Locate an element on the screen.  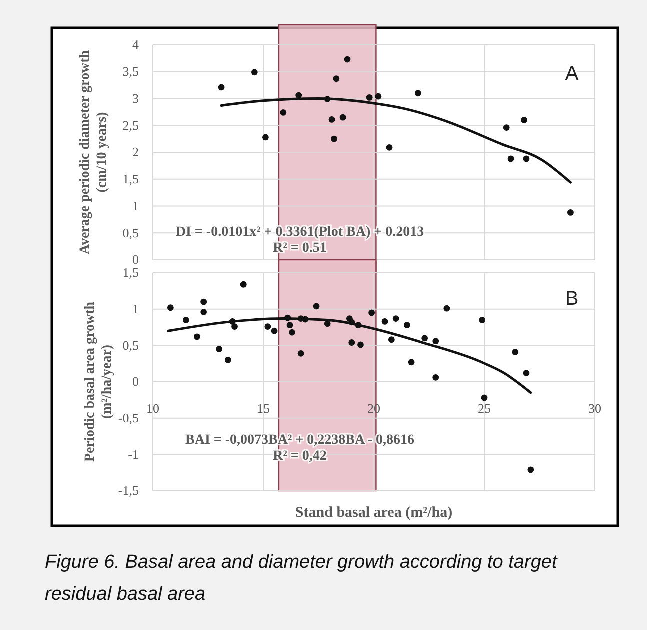
y-tick-label: -1 is located at coordinates (133, 454).